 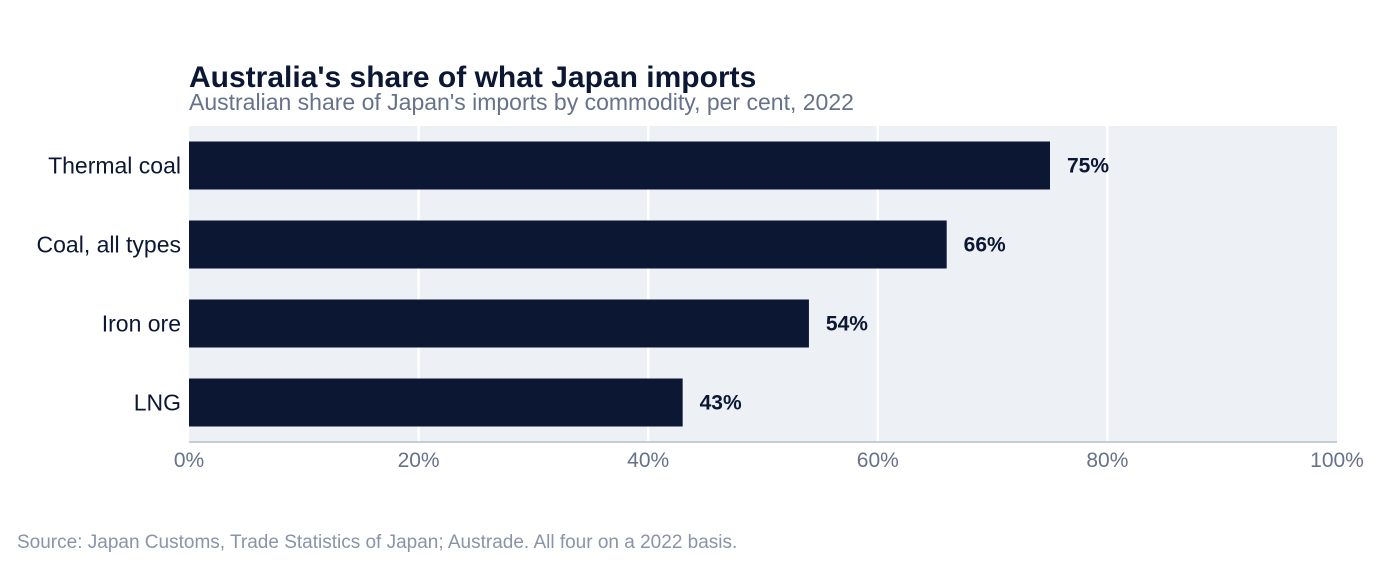 What do you see at coordinates (114, 166) in the screenshot?
I see `category-label-1: Thermal coal` at bounding box center [114, 166].